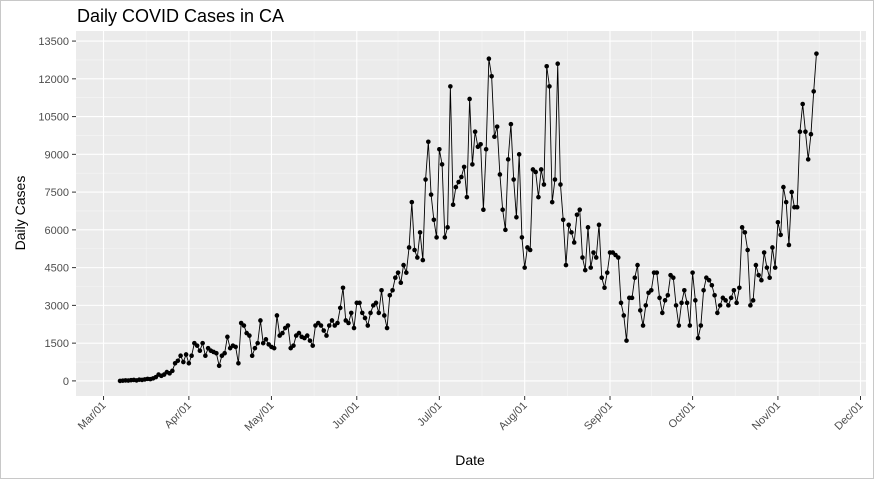 This screenshot has width=874, height=480. What do you see at coordinates (57, 193) in the screenshot?
I see `y-tick-label: 7500` at bounding box center [57, 193].